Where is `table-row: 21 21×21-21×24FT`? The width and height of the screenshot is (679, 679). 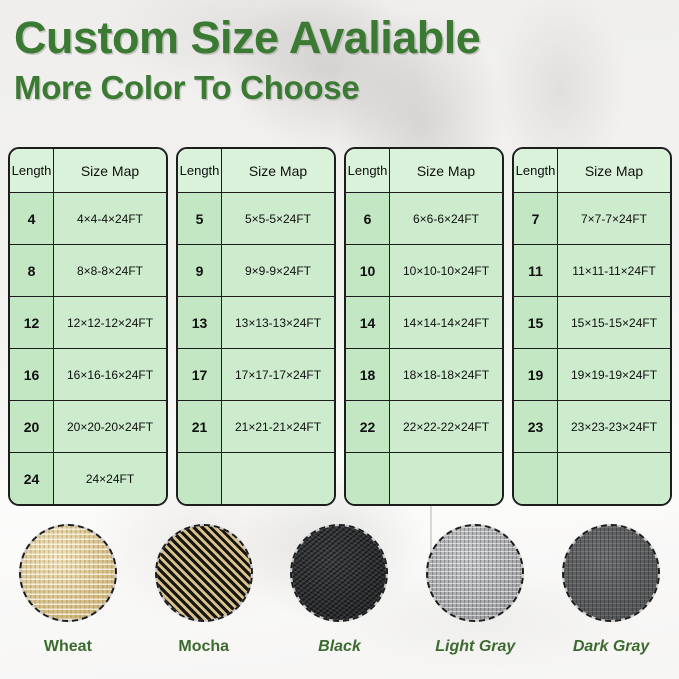 table-row: 21 21×21-21×24FT is located at coordinates (256, 427).